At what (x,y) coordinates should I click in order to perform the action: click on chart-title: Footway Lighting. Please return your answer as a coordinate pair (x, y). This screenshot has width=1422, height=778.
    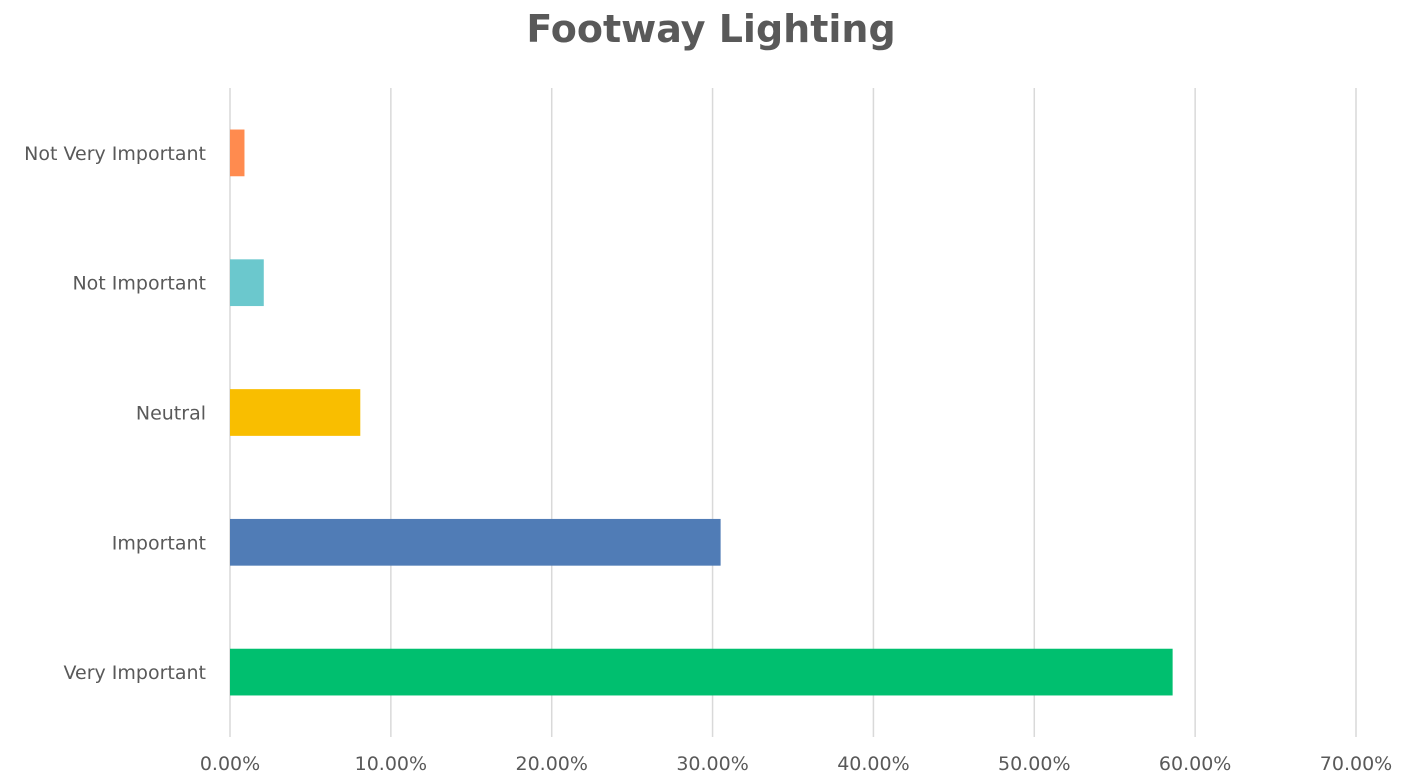
    Looking at the image, I should click on (710, 29).